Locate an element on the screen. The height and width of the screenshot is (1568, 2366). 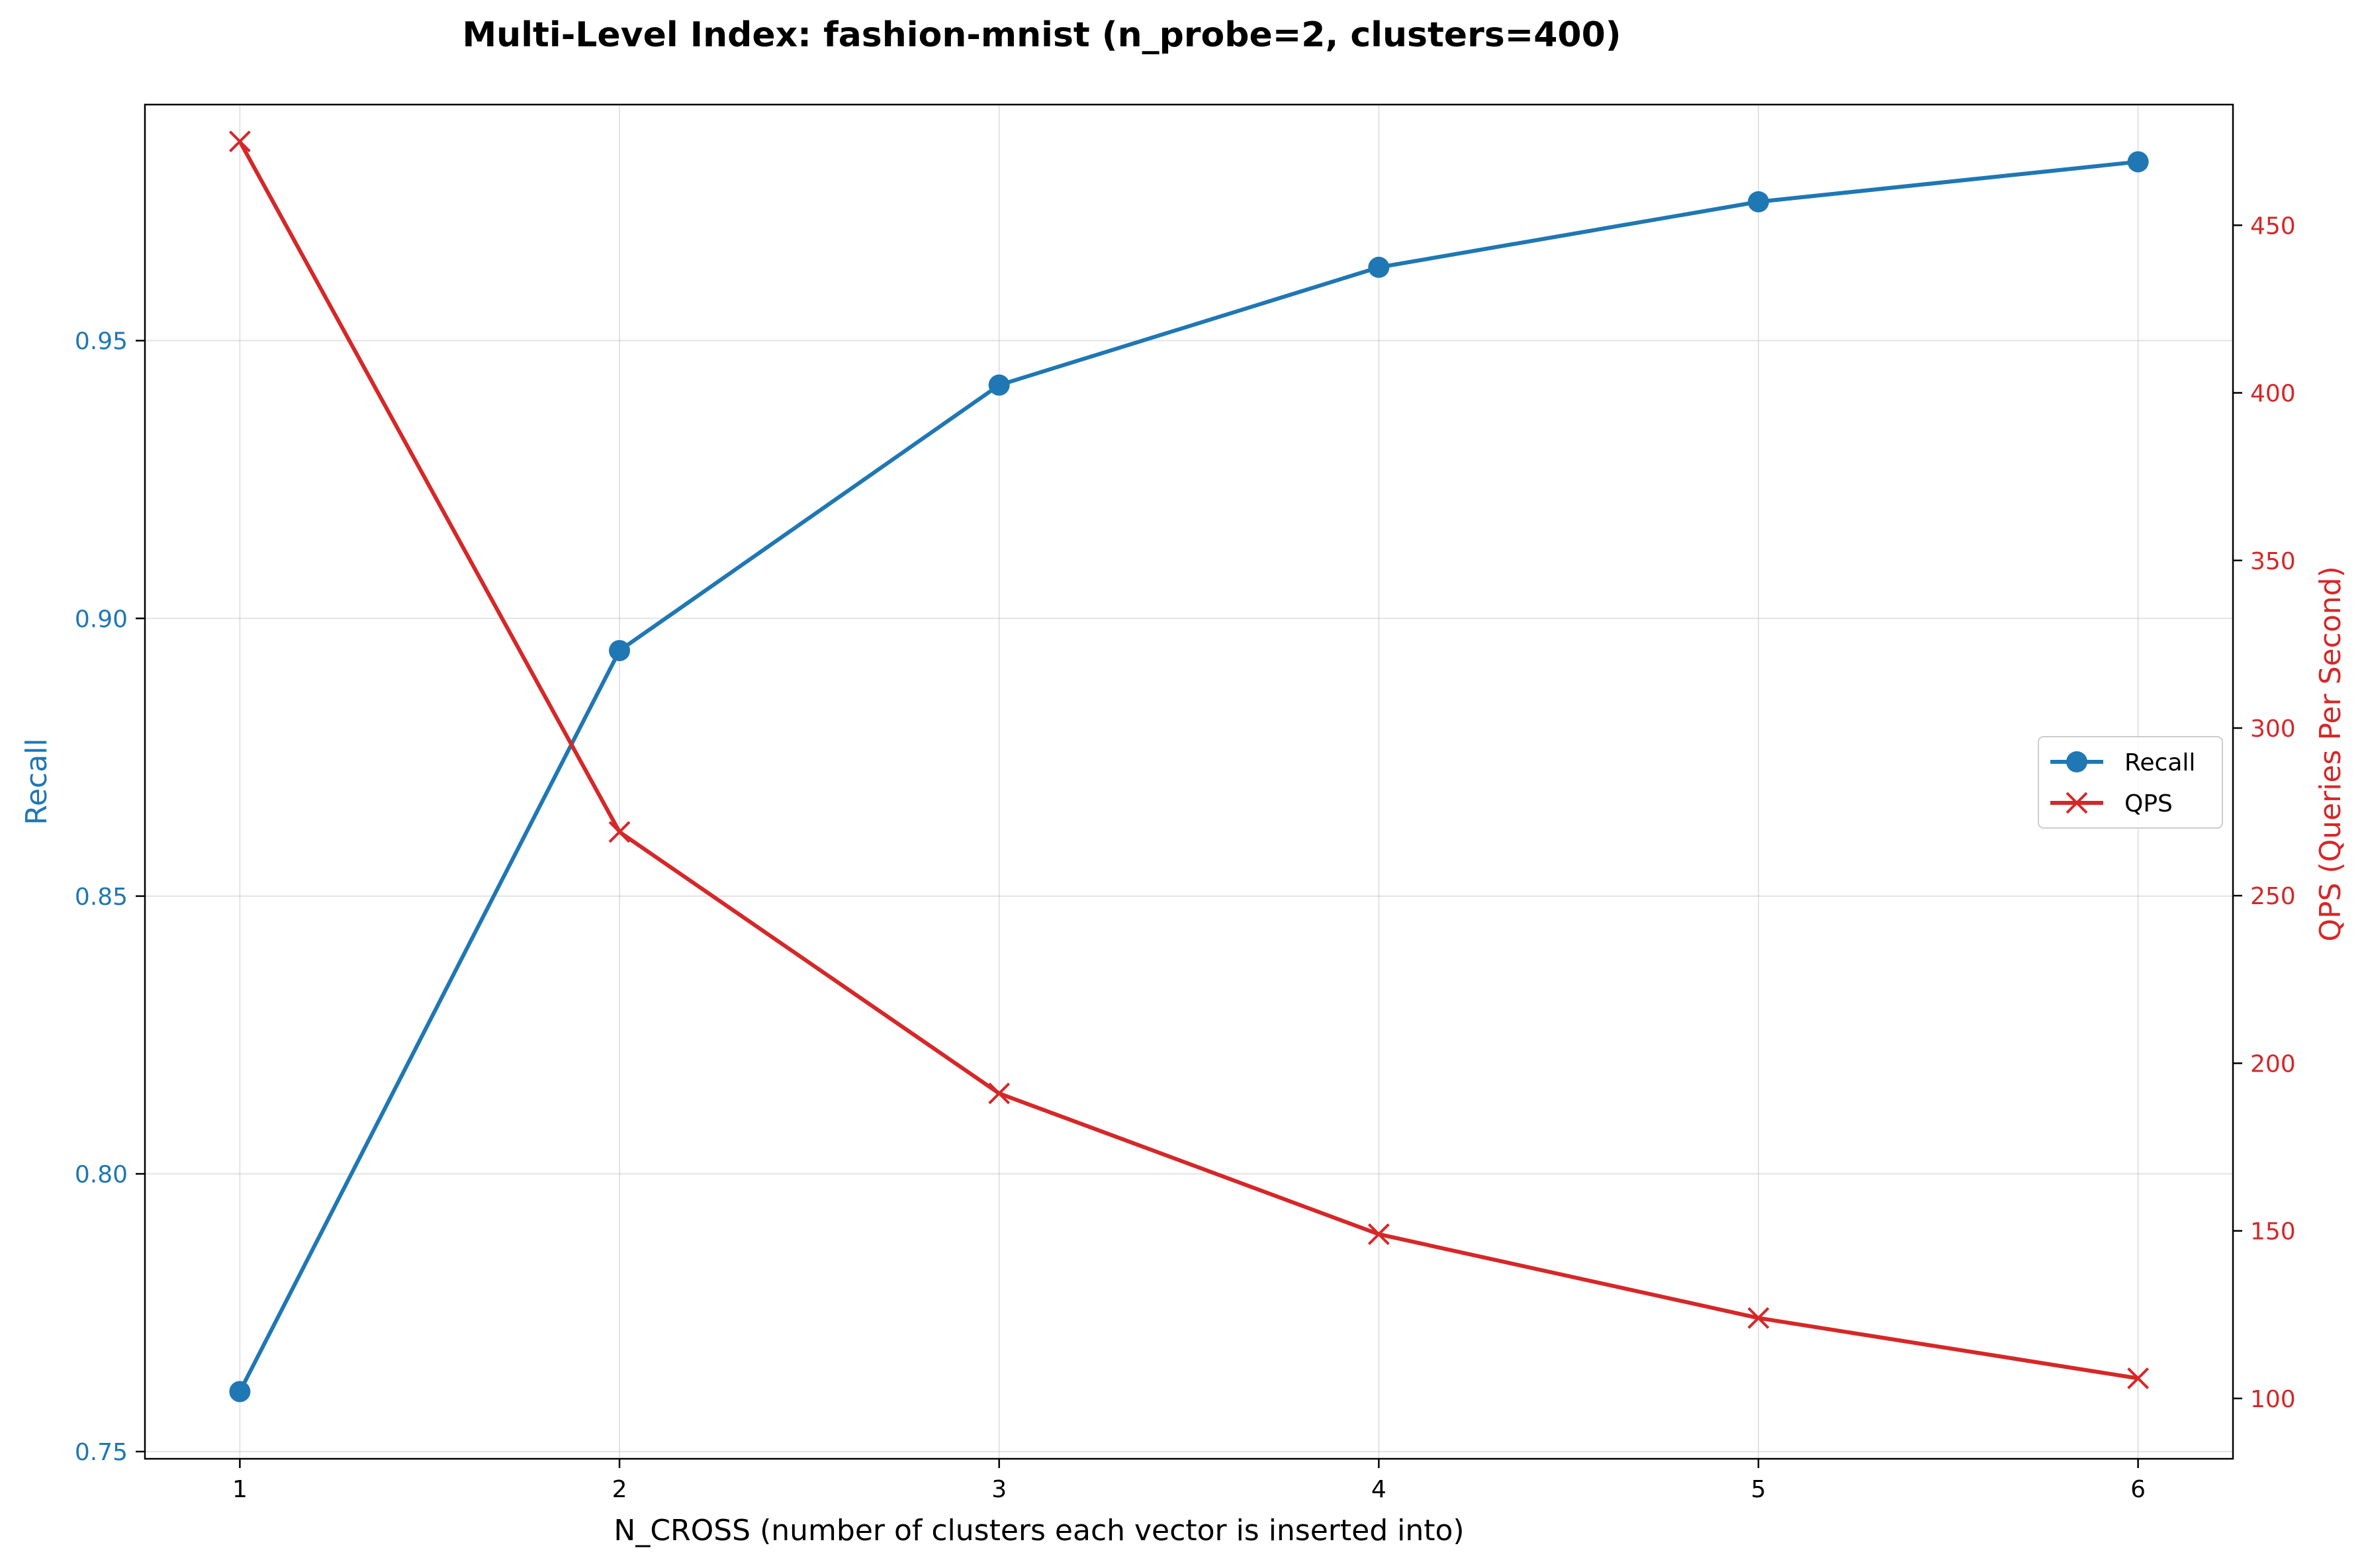
legend-marker-recall is located at coordinates (2076, 761).